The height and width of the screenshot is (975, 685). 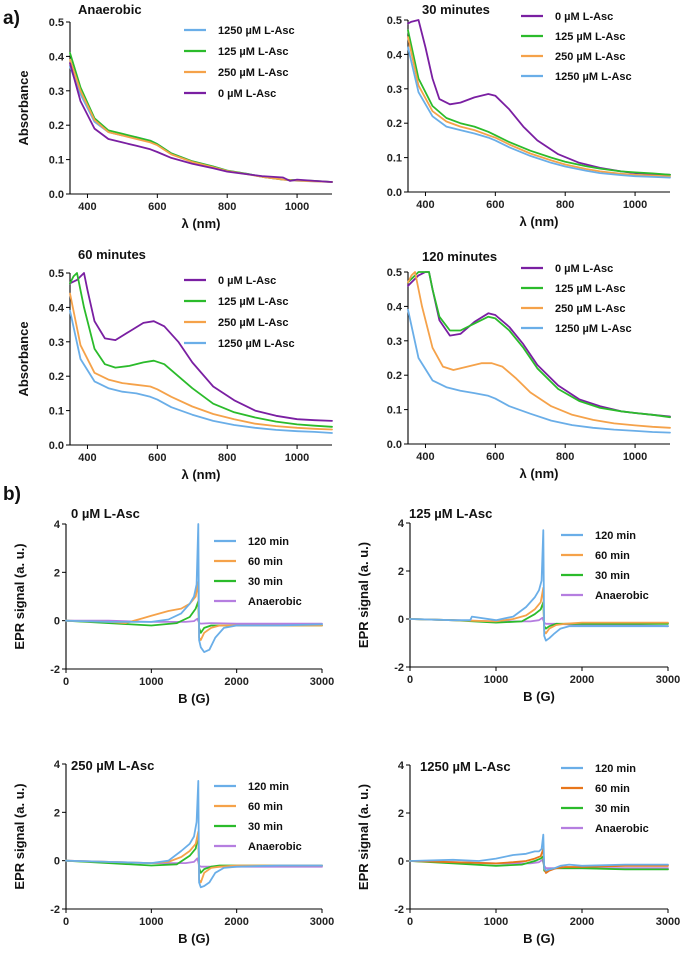 What do you see at coordinates (110, 9) in the screenshot?
I see `chart-title: Anaerobic` at bounding box center [110, 9].